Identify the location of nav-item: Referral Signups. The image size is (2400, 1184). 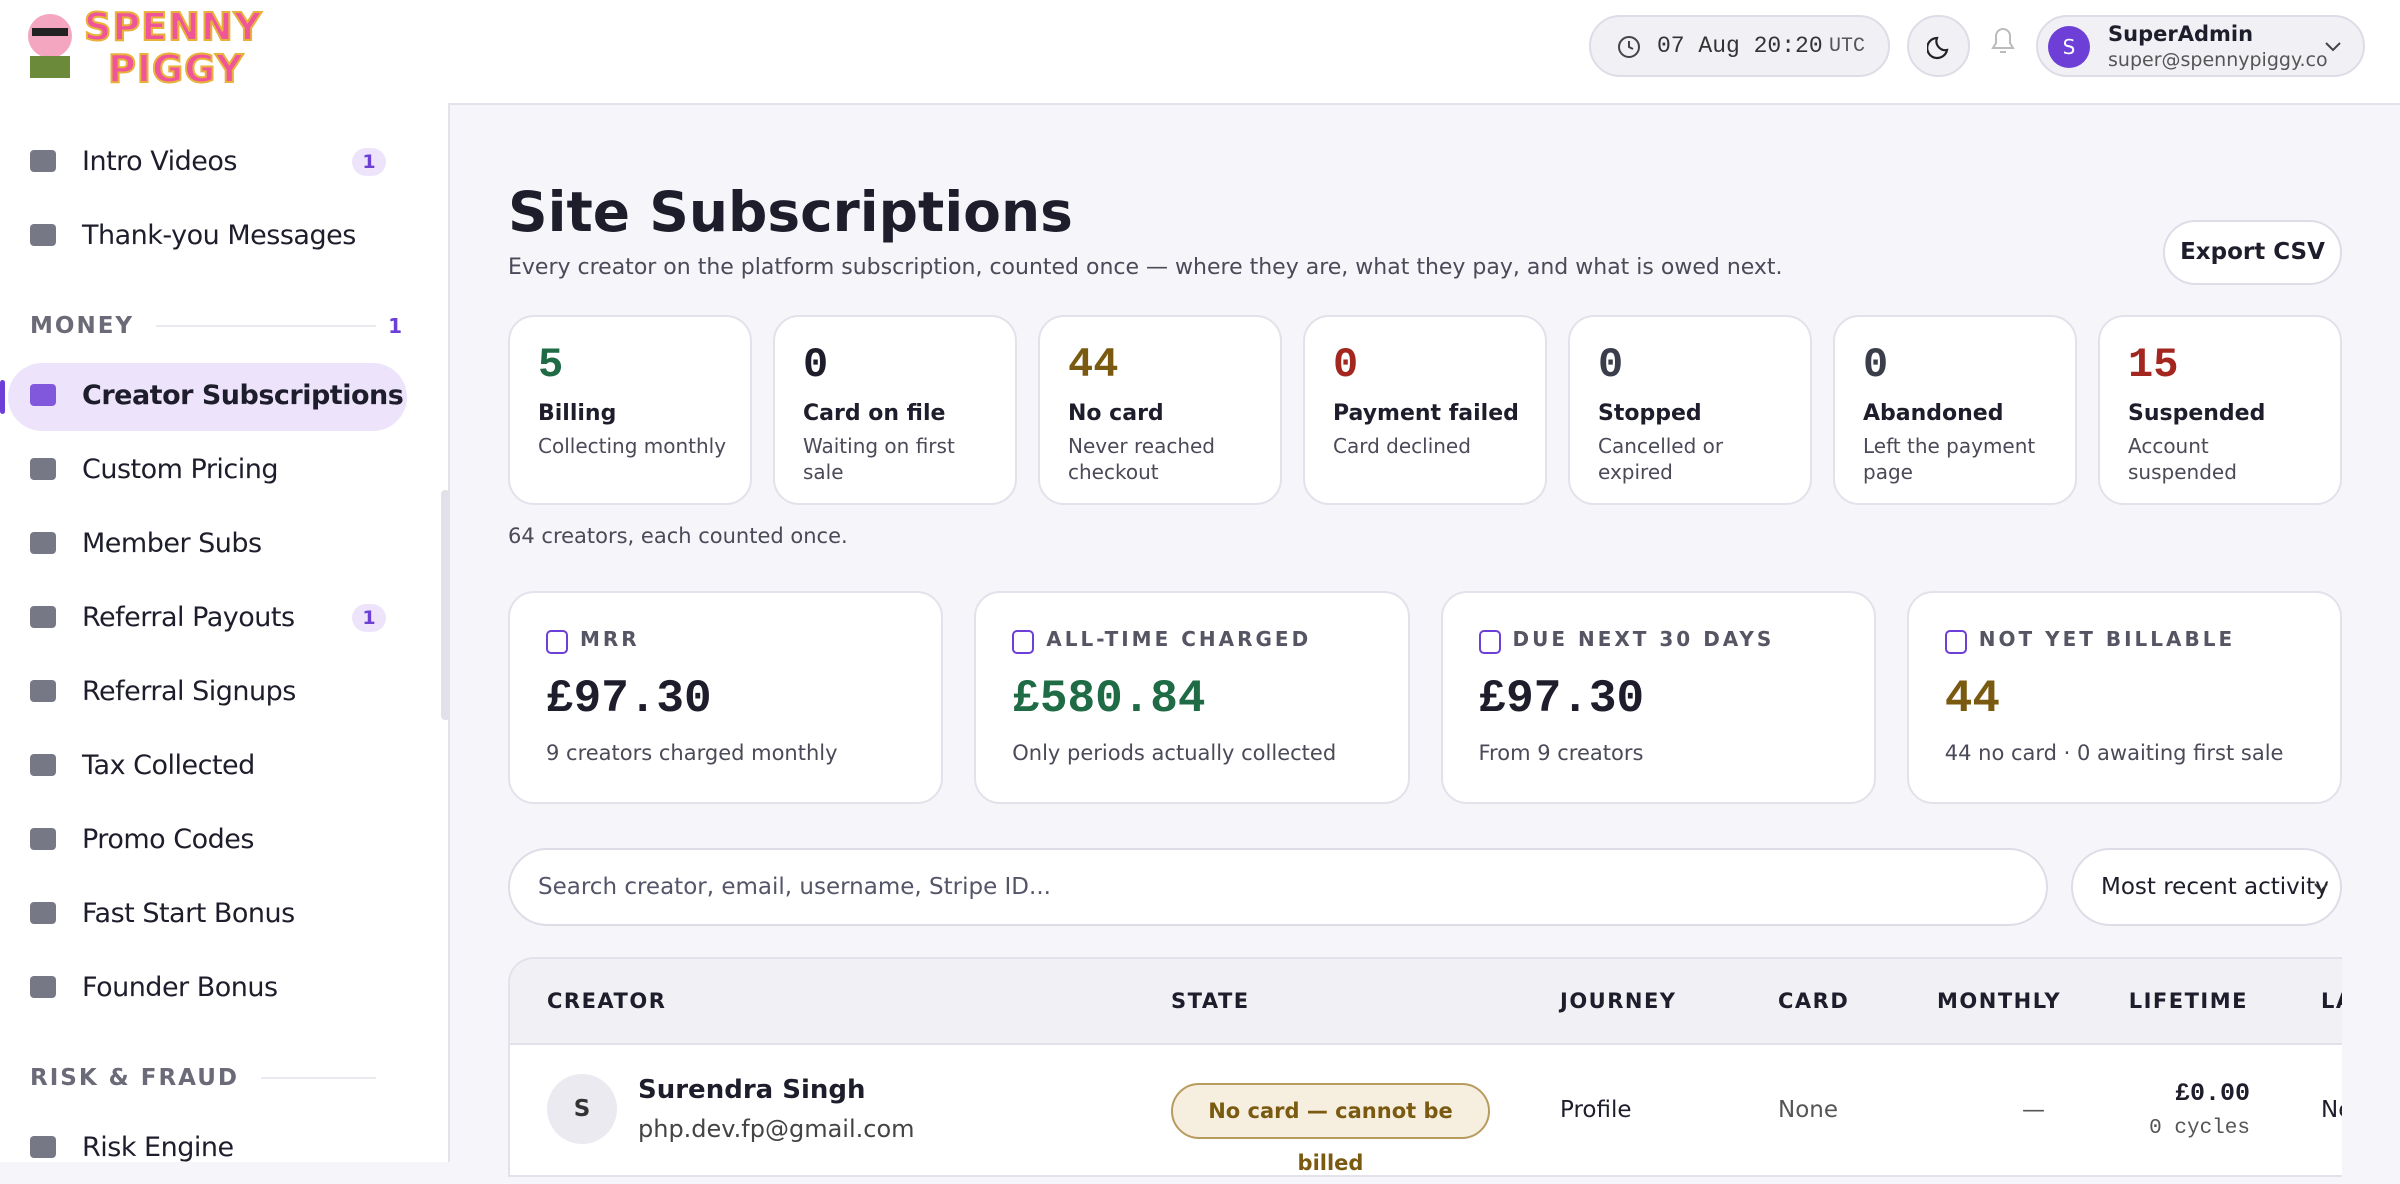
(224, 691).